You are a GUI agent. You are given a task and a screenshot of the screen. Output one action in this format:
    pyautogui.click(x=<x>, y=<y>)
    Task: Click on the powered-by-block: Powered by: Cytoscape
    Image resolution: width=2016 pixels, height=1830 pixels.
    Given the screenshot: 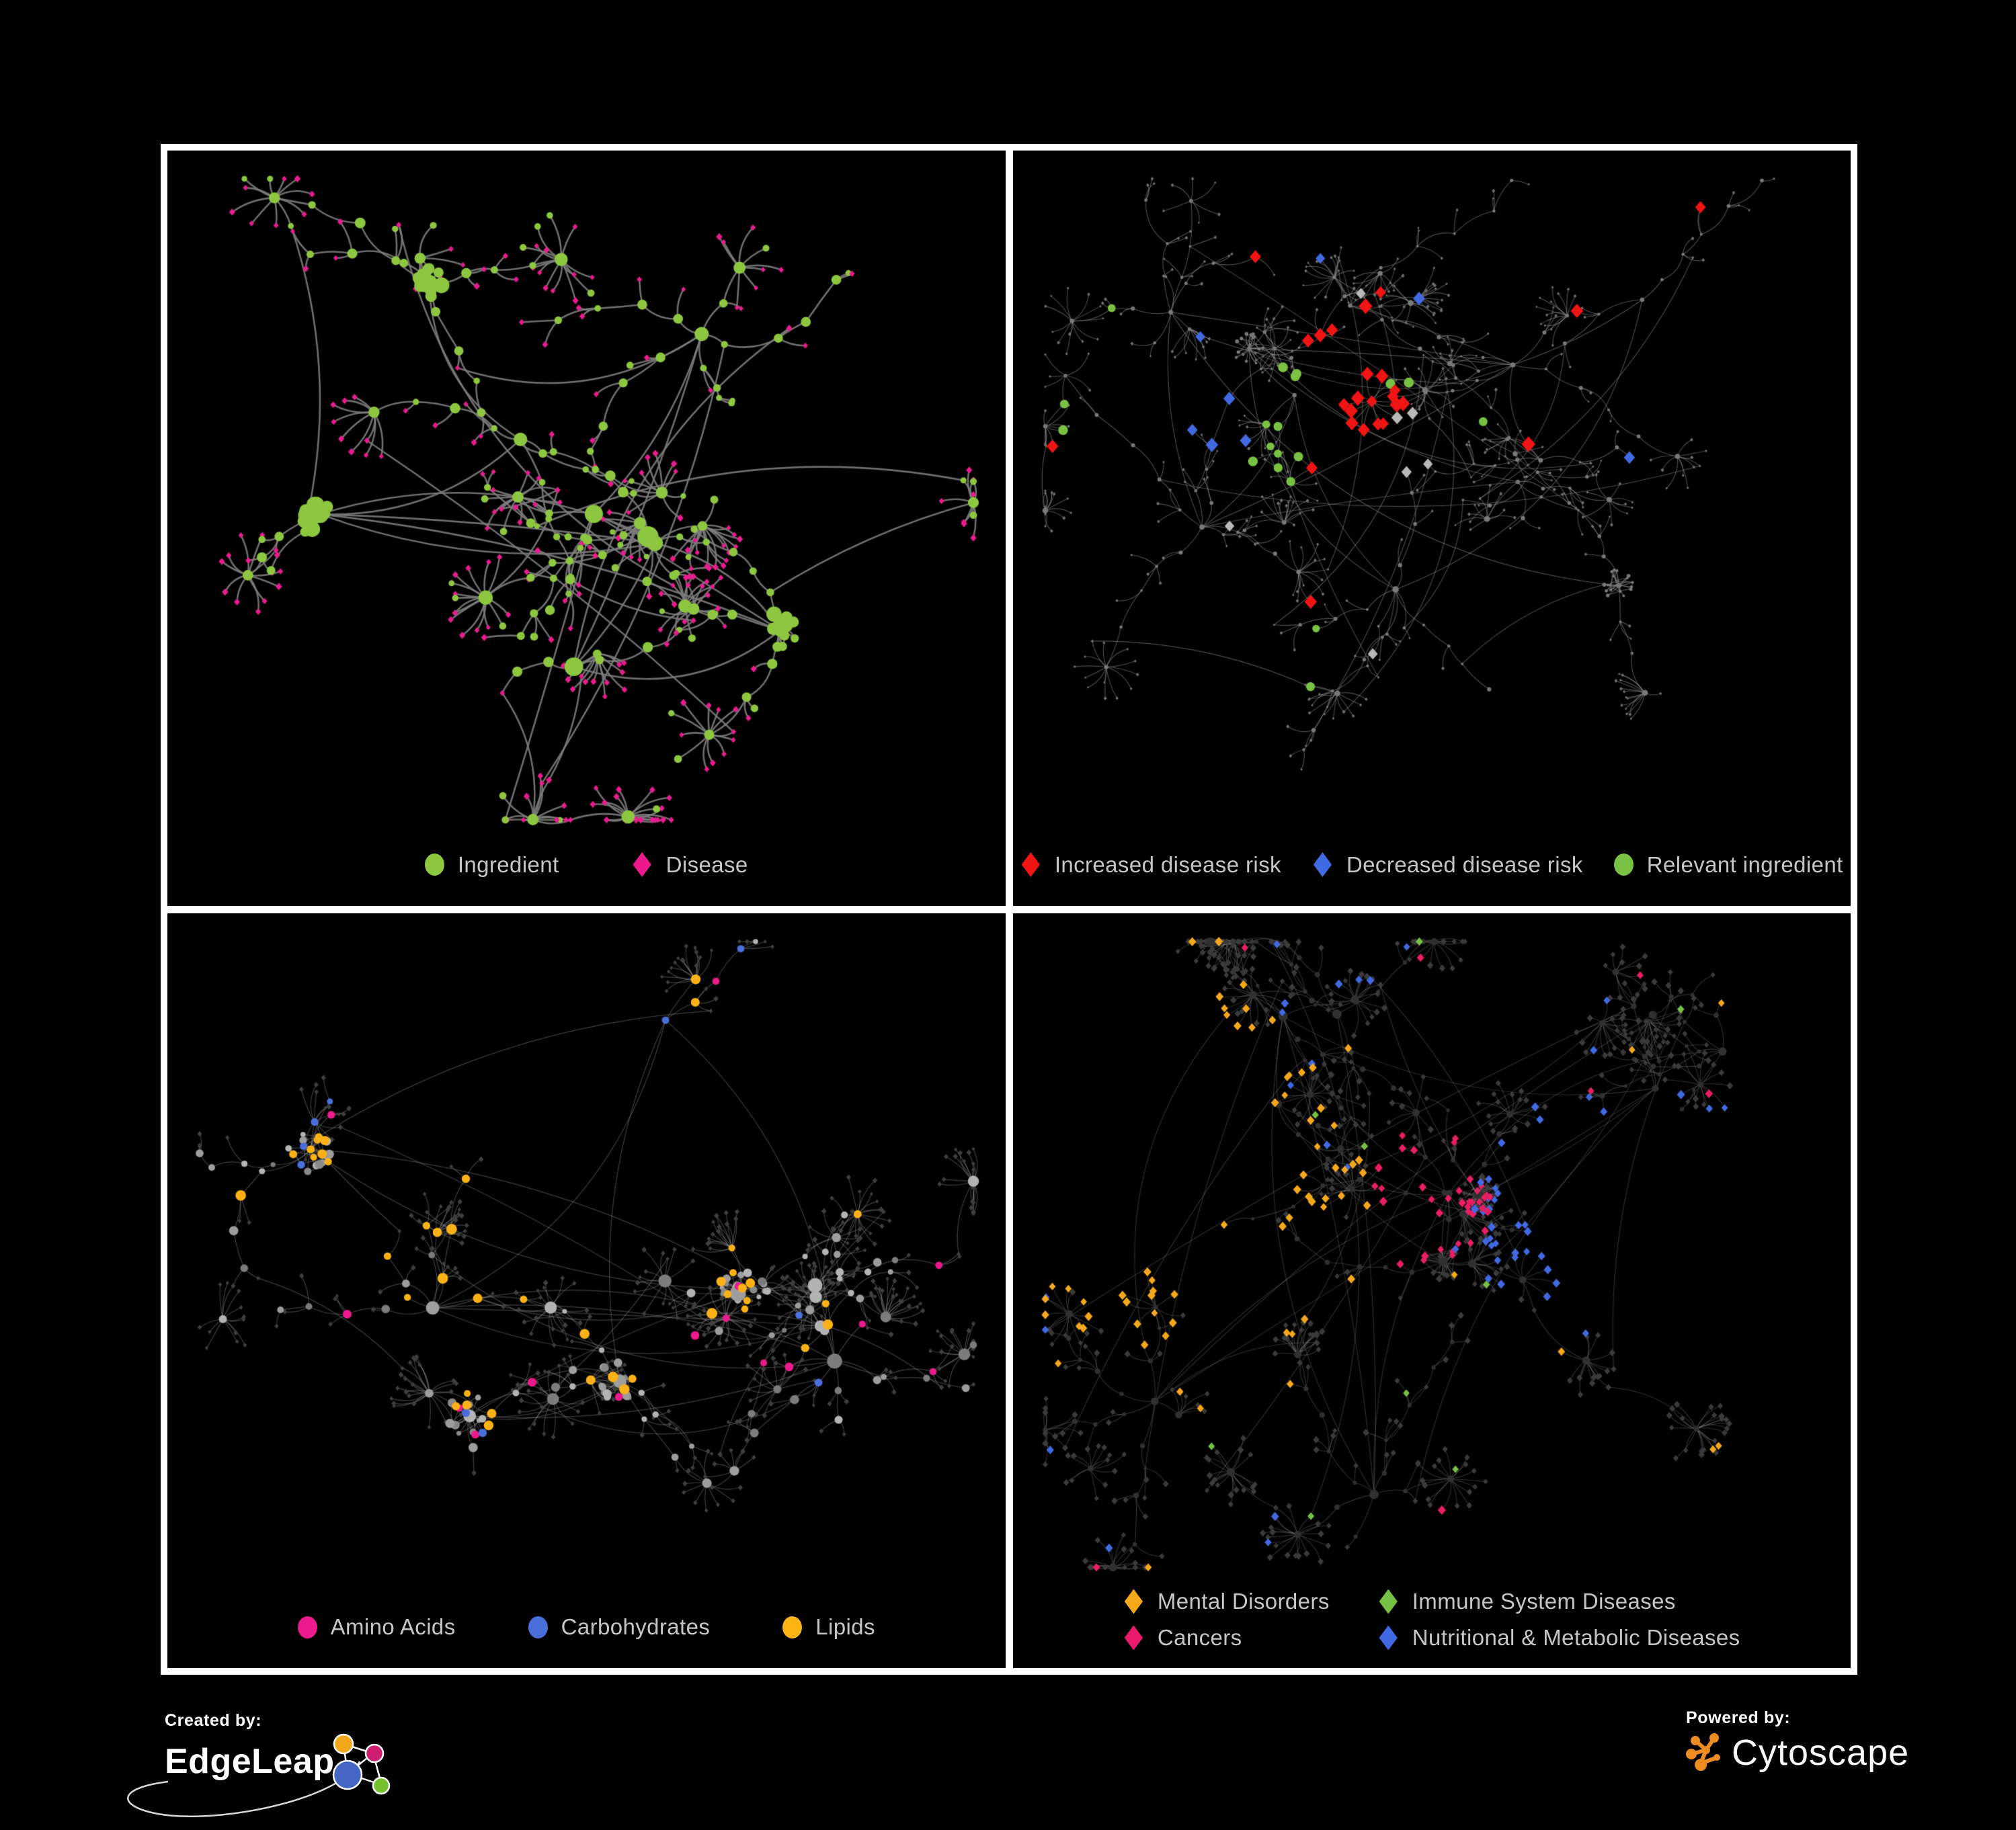 What is the action you would take?
    pyautogui.click(x=1797, y=1741)
    